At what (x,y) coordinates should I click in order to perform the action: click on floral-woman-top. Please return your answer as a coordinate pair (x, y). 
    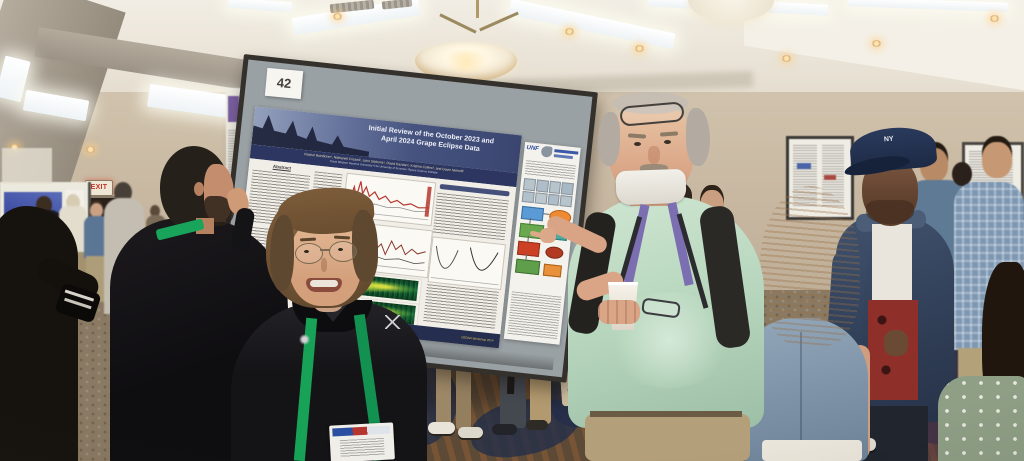
    Looking at the image, I should click on (981, 418).